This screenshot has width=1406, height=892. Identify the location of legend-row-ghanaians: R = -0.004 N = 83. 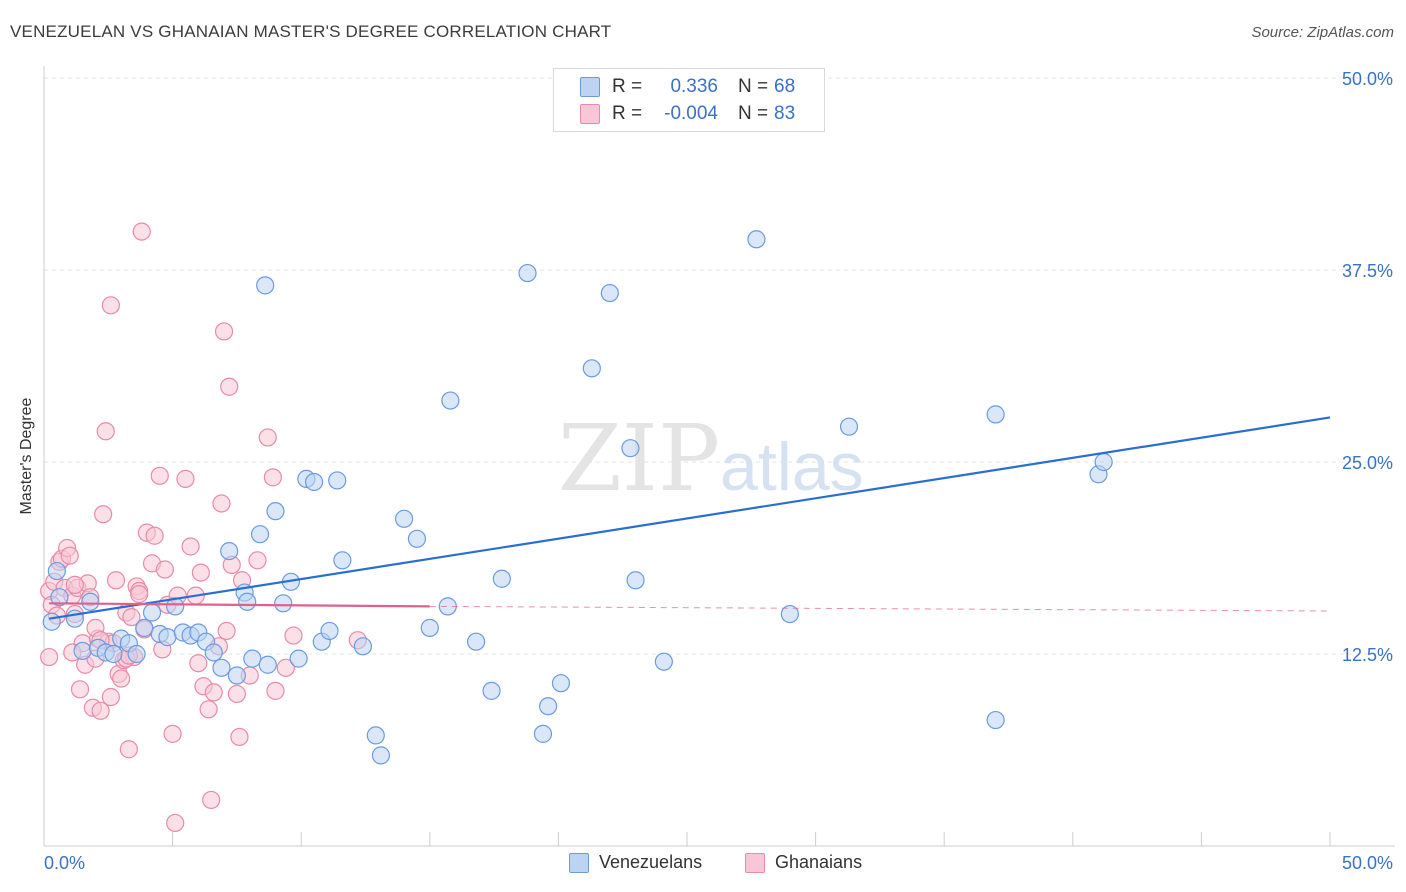
(689, 114).